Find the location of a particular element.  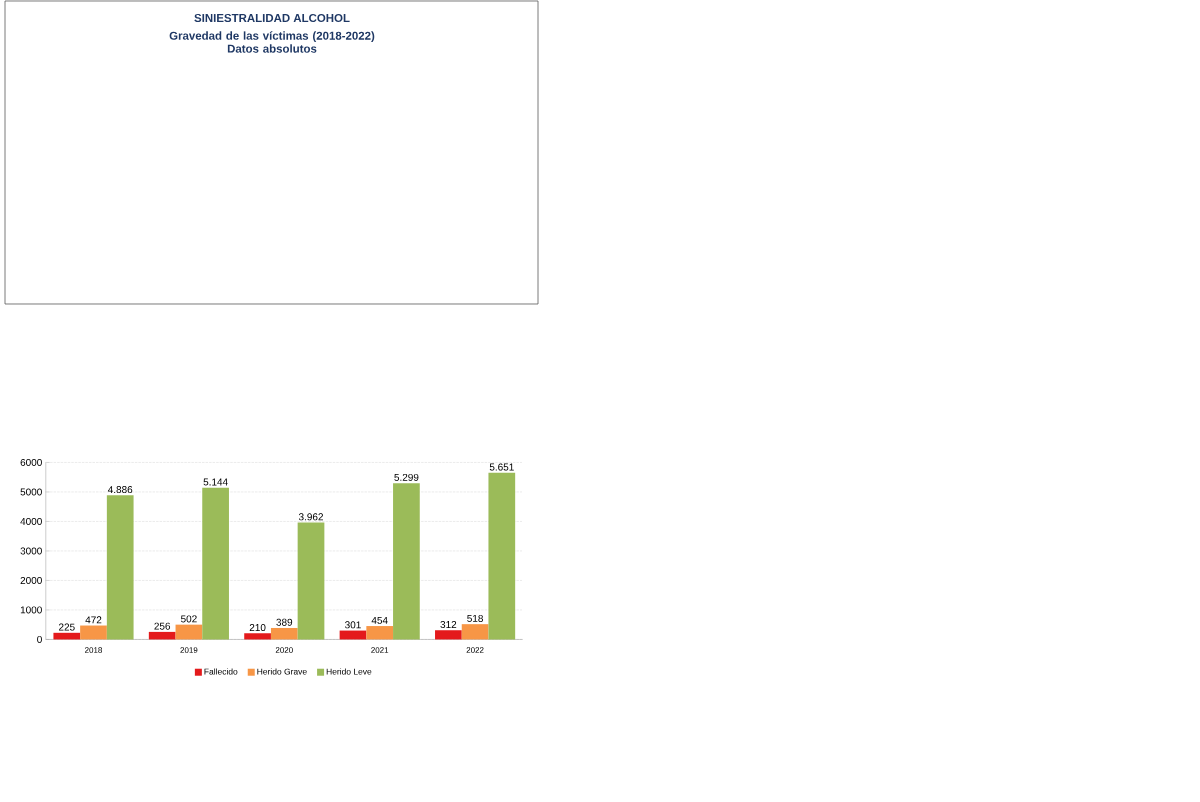

data-label: 225 is located at coordinates (66, 627).